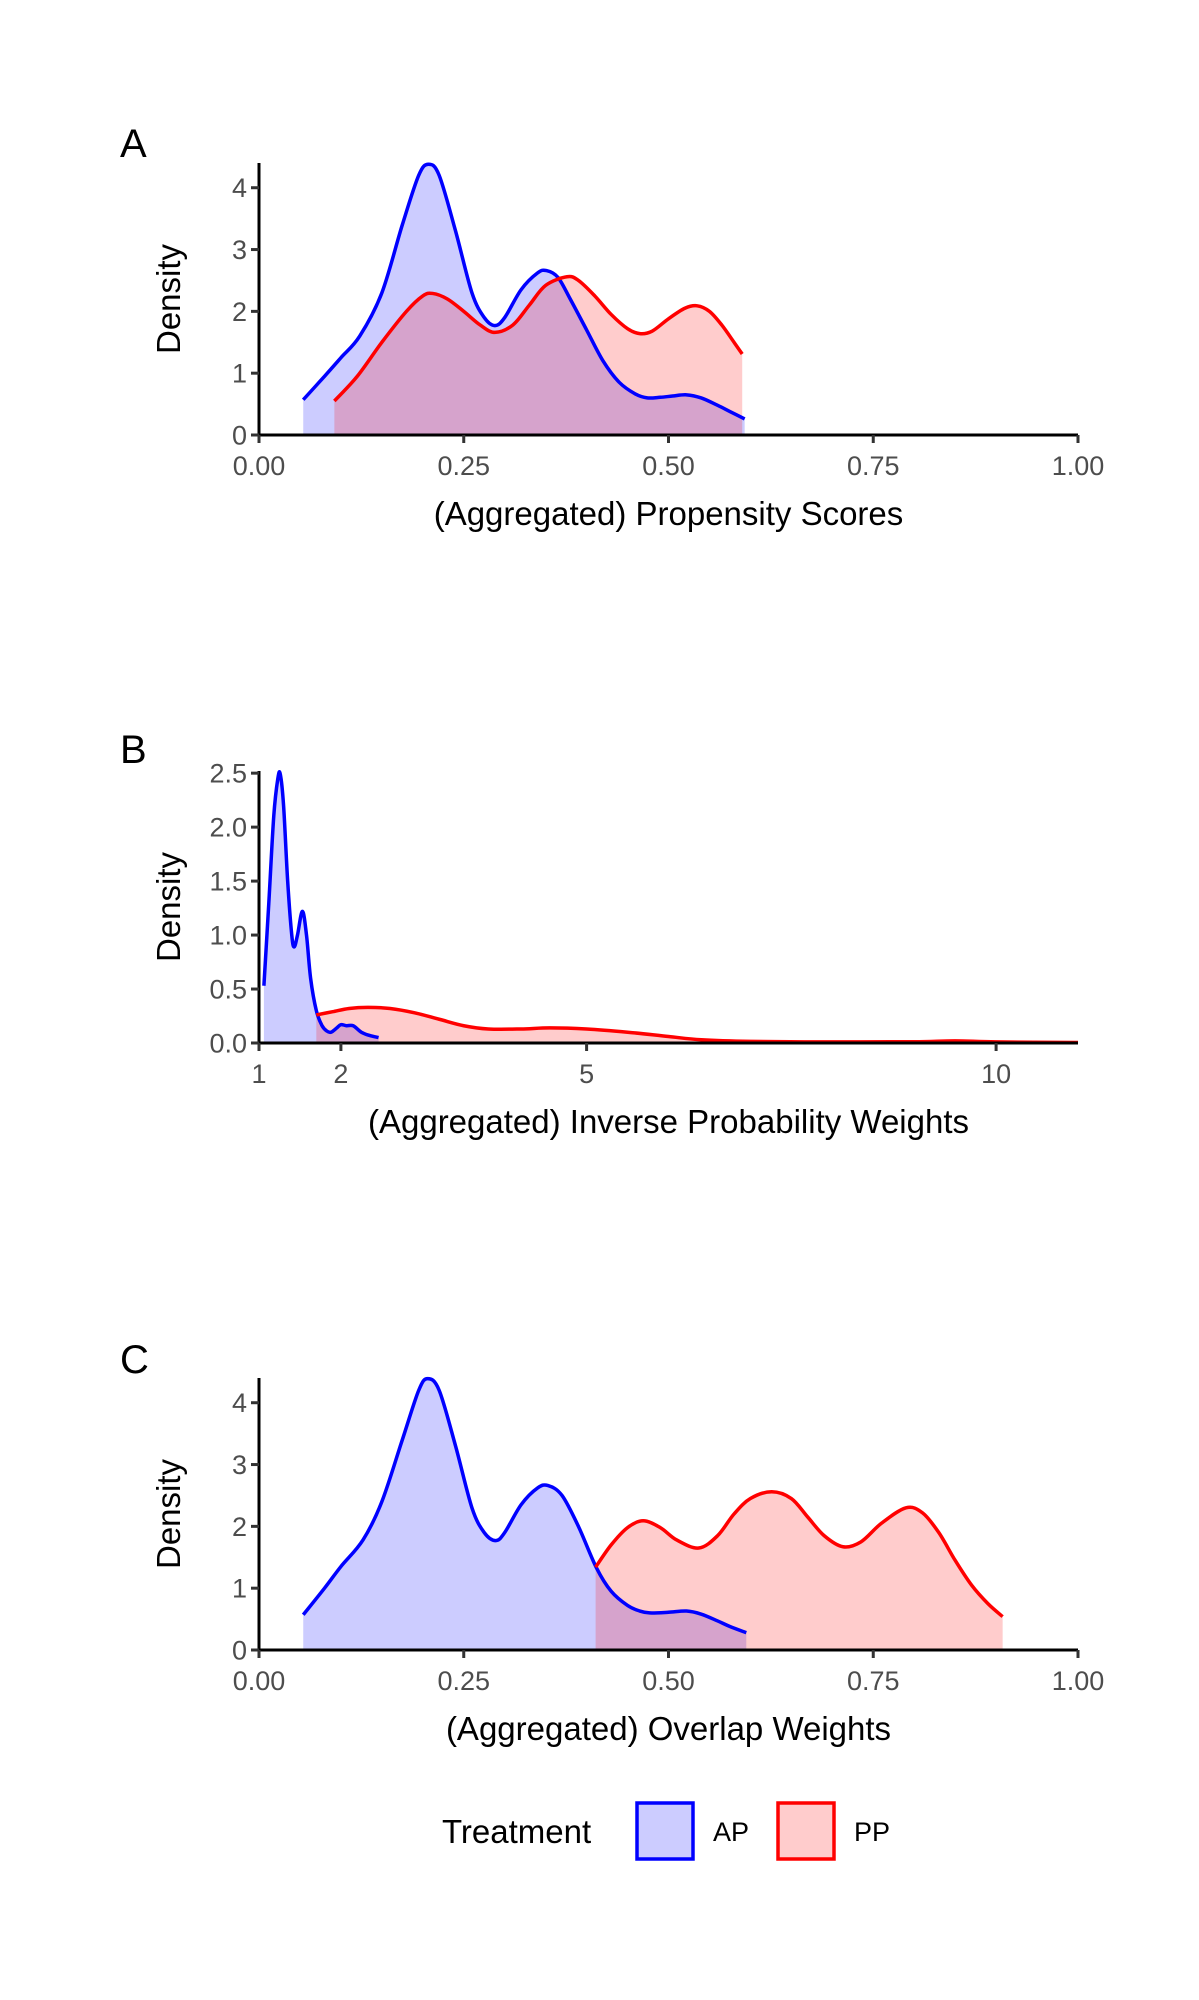 The width and height of the screenshot is (1199, 2000). I want to click on legend: Treatment AP PP, so click(666, 1831).